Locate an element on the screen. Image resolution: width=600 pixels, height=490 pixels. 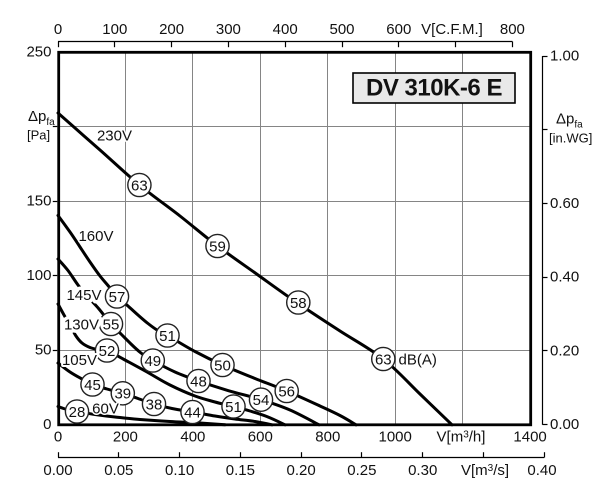
svg-text: V[m3/h] is located at coordinates (461, 437).